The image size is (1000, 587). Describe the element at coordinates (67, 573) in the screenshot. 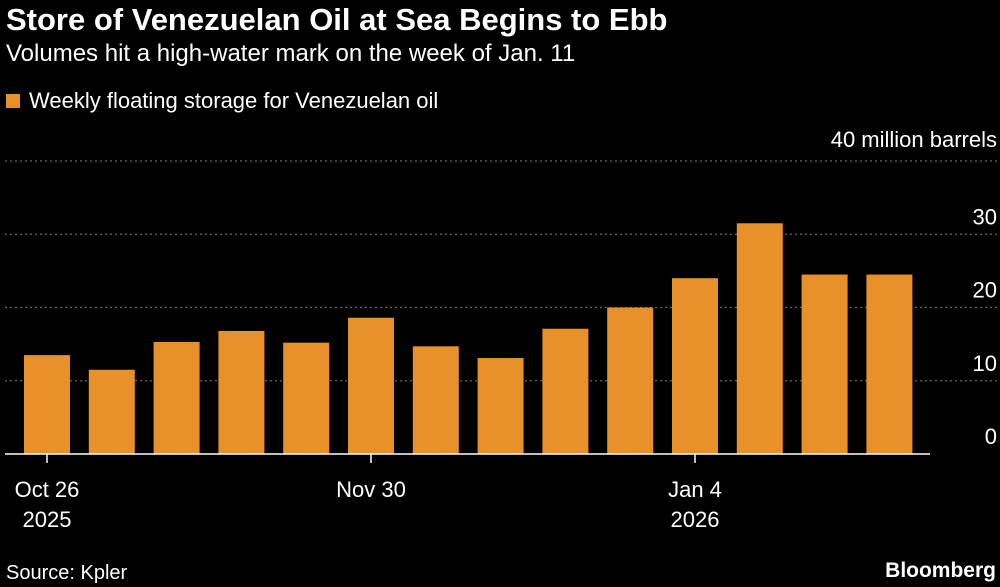

I see `source-note: Source: Kpler` at that location.